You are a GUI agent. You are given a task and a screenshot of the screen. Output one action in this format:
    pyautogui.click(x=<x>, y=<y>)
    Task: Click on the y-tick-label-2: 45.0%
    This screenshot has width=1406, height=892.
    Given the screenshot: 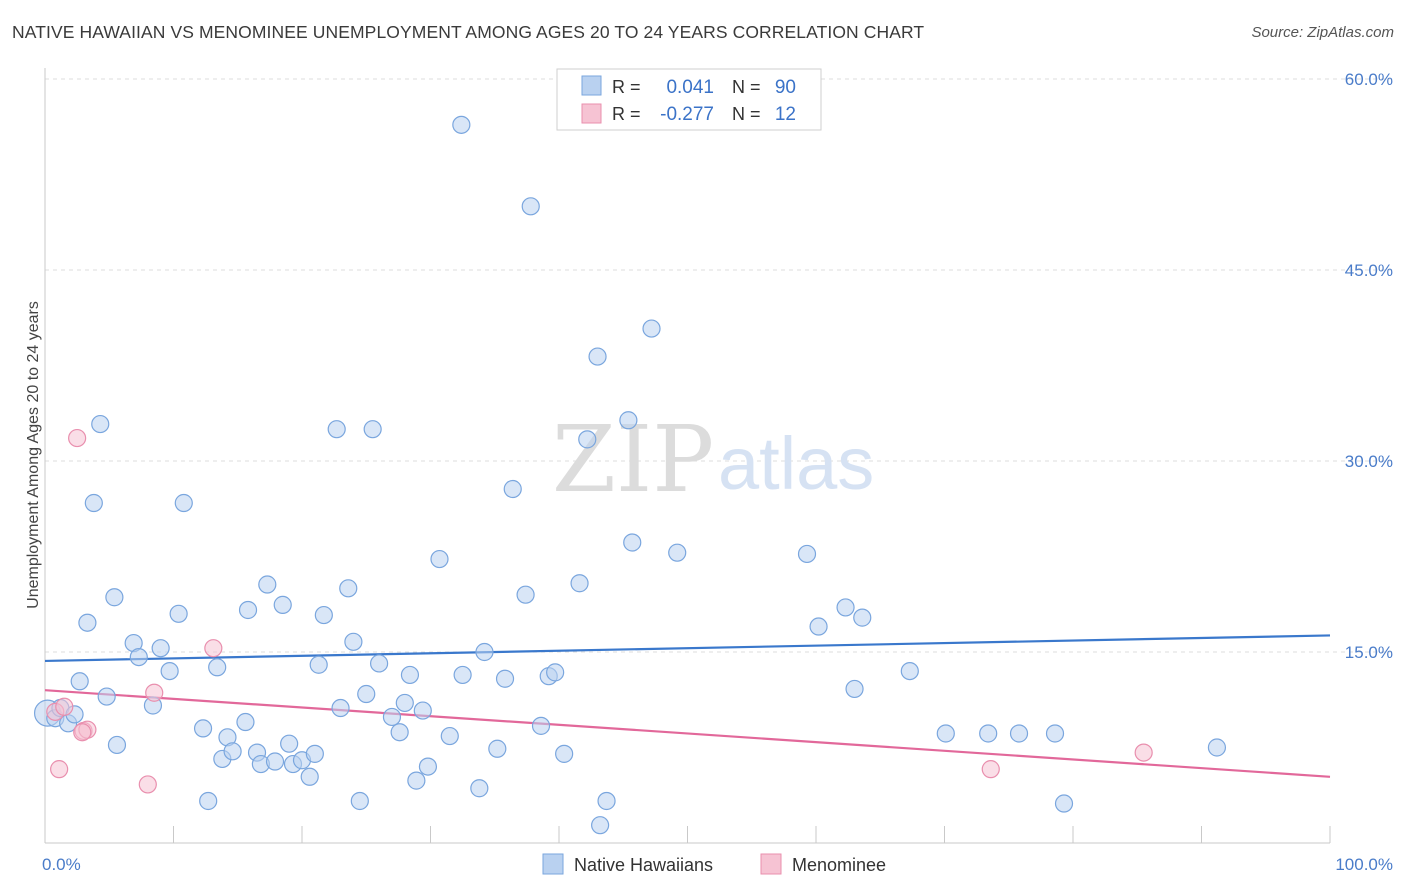 What is the action you would take?
    pyautogui.click(x=1369, y=270)
    